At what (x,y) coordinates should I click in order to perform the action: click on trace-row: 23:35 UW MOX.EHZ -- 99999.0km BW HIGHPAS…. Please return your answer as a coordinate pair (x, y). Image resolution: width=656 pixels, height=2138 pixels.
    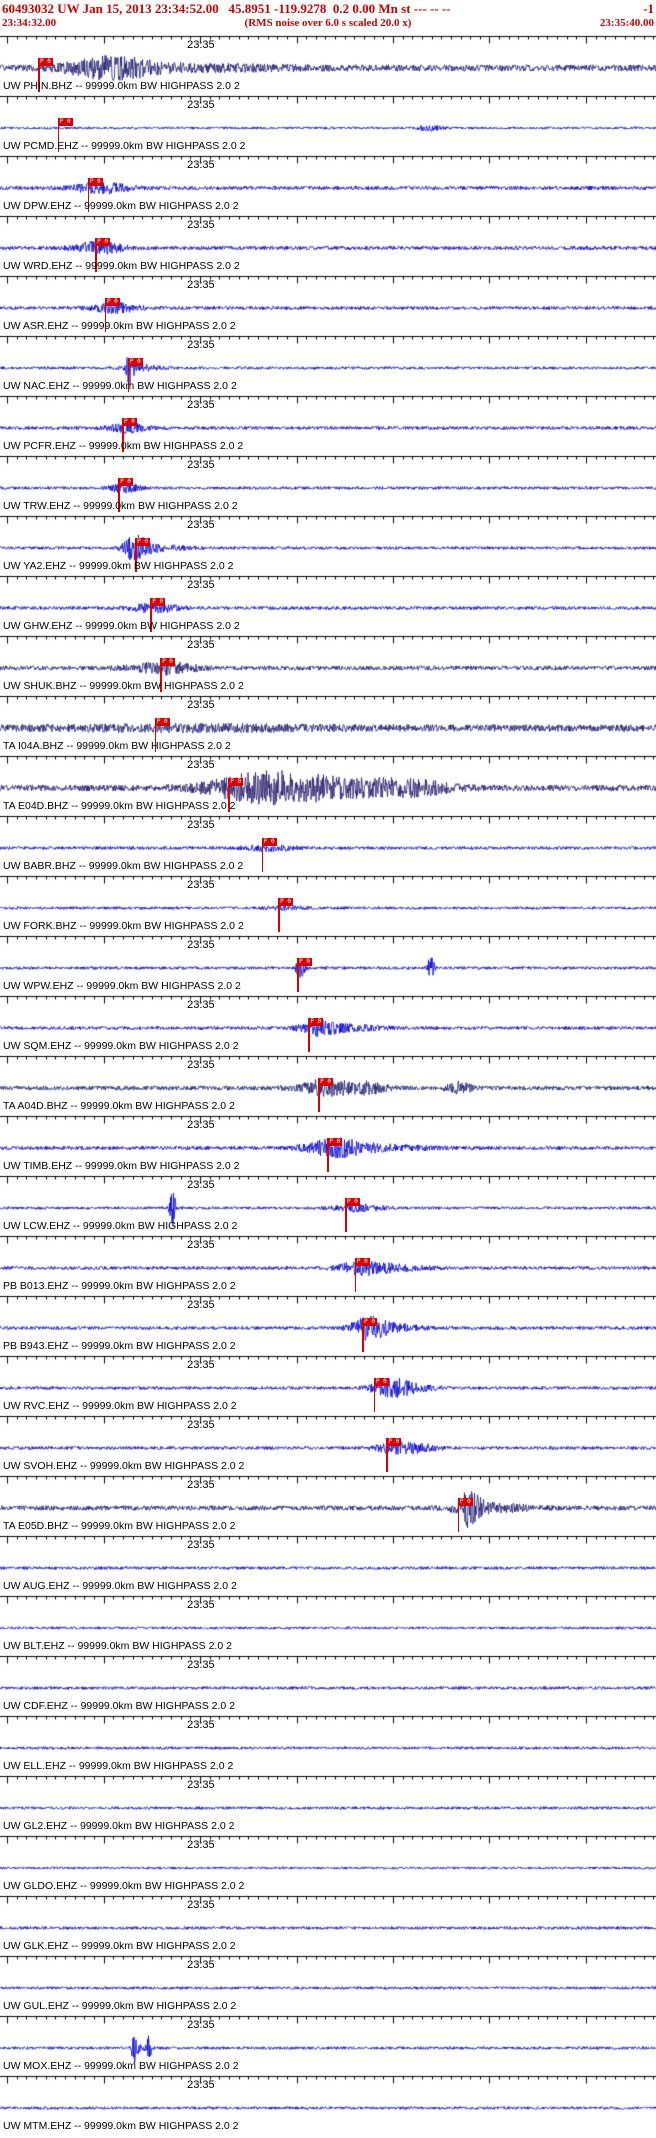
    Looking at the image, I should click on (328, 2042).